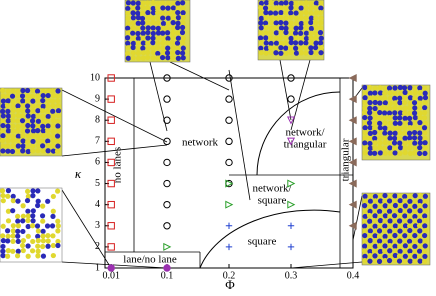  I want to click on region-label: square, so click(262, 242).